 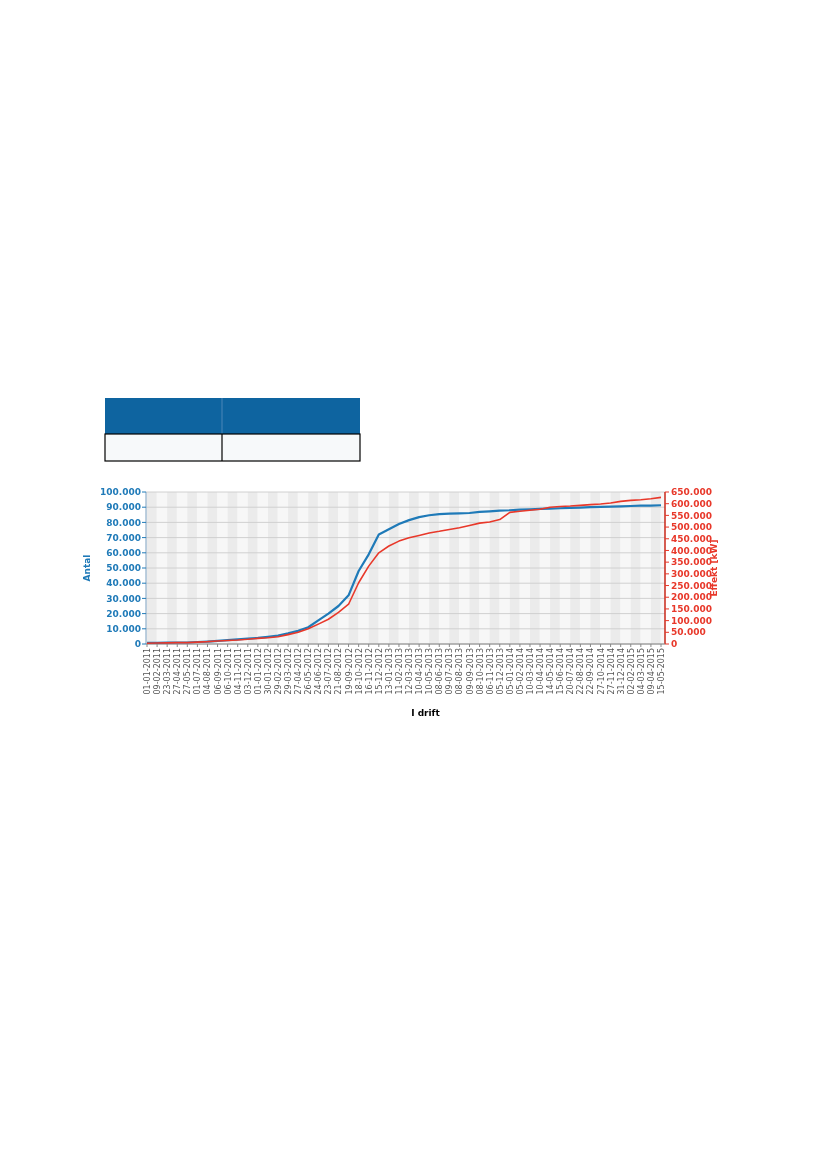 I want to click on x-tick-label: 10-03-2014, so click(x=530, y=671).